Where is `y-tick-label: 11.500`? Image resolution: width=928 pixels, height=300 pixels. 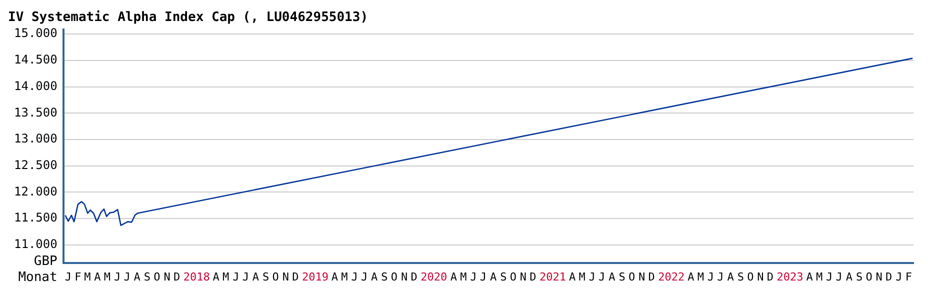 y-tick-label: 11.500 is located at coordinates (36, 217).